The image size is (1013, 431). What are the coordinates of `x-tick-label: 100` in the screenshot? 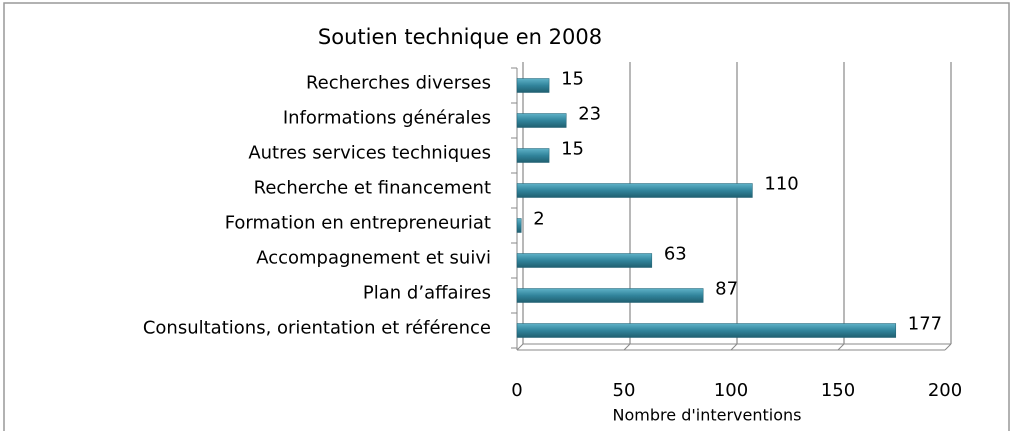 It's located at (731, 390).